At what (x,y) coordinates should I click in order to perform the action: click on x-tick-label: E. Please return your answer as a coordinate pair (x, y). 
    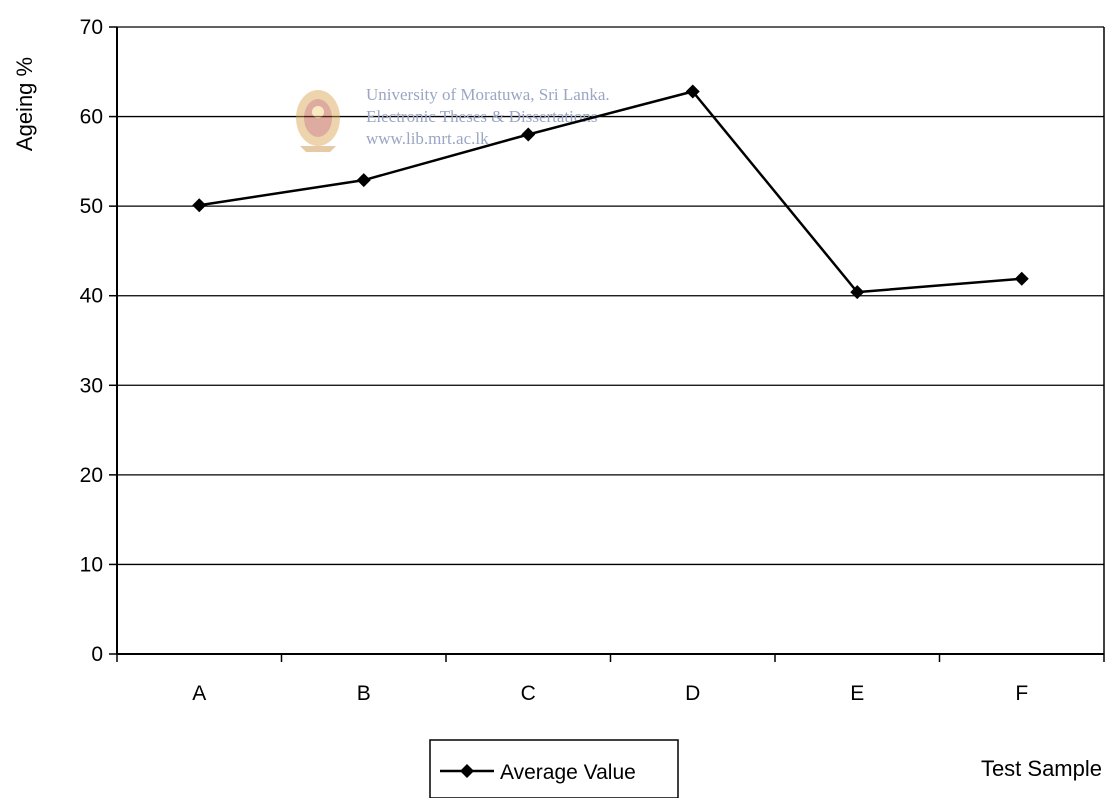
    Looking at the image, I should click on (857, 693).